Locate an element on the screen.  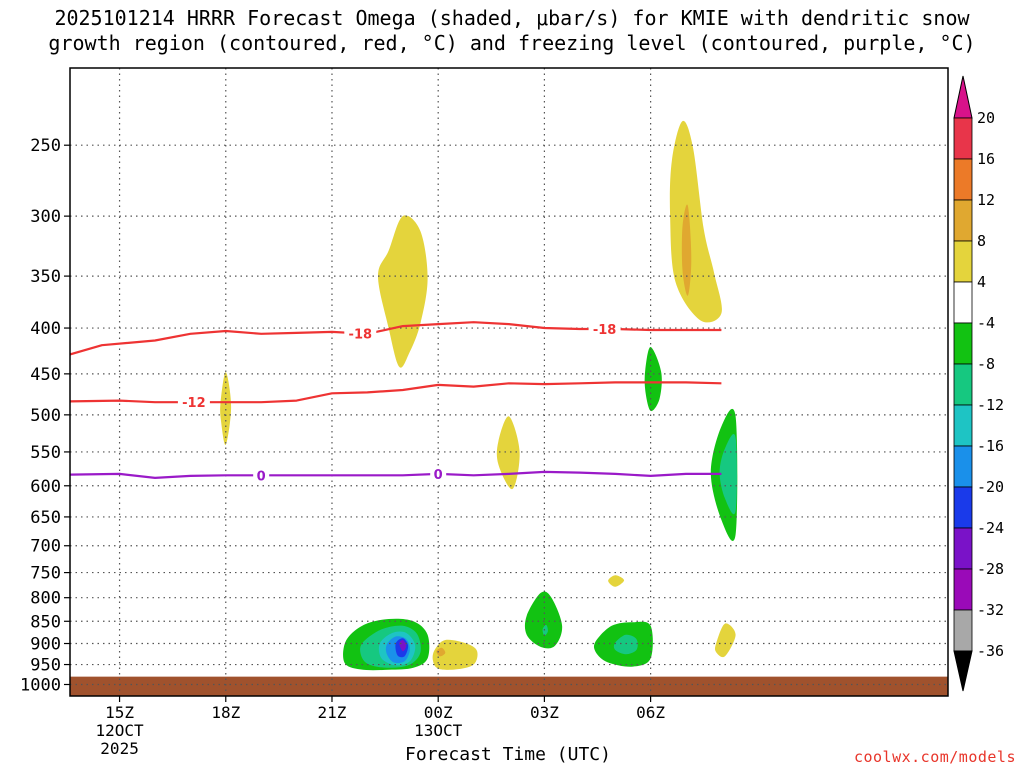
contour-label-1-0: -12 is located at coordinates (194, 403).